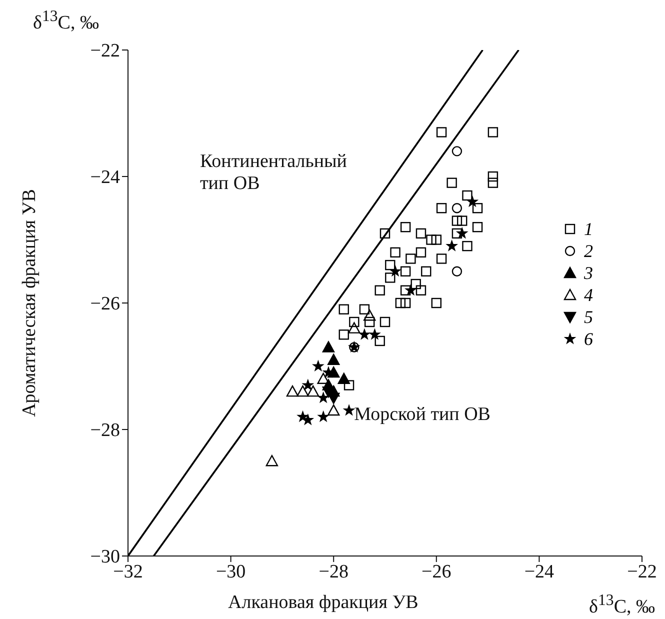 This screenshot has height=619, width=665. What do you see at coordinates (588, 273) in the screenshot?
I see `legend-label: 3` at bounding box center [588, 273].